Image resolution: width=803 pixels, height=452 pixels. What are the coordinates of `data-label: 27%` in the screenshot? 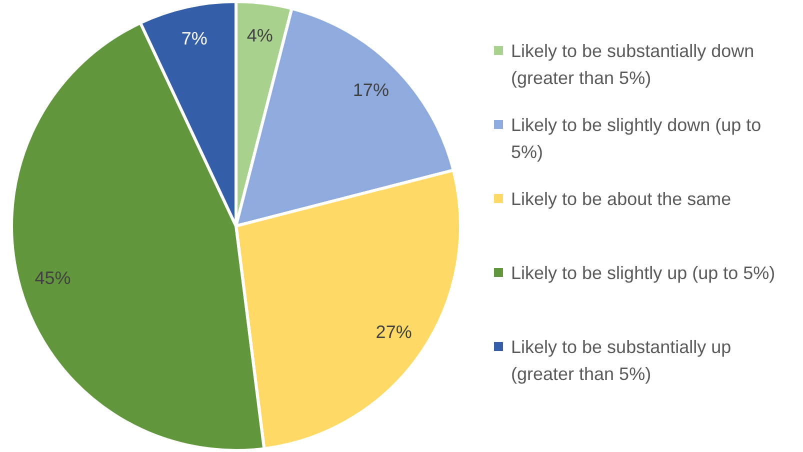 It's located at (394, 332).